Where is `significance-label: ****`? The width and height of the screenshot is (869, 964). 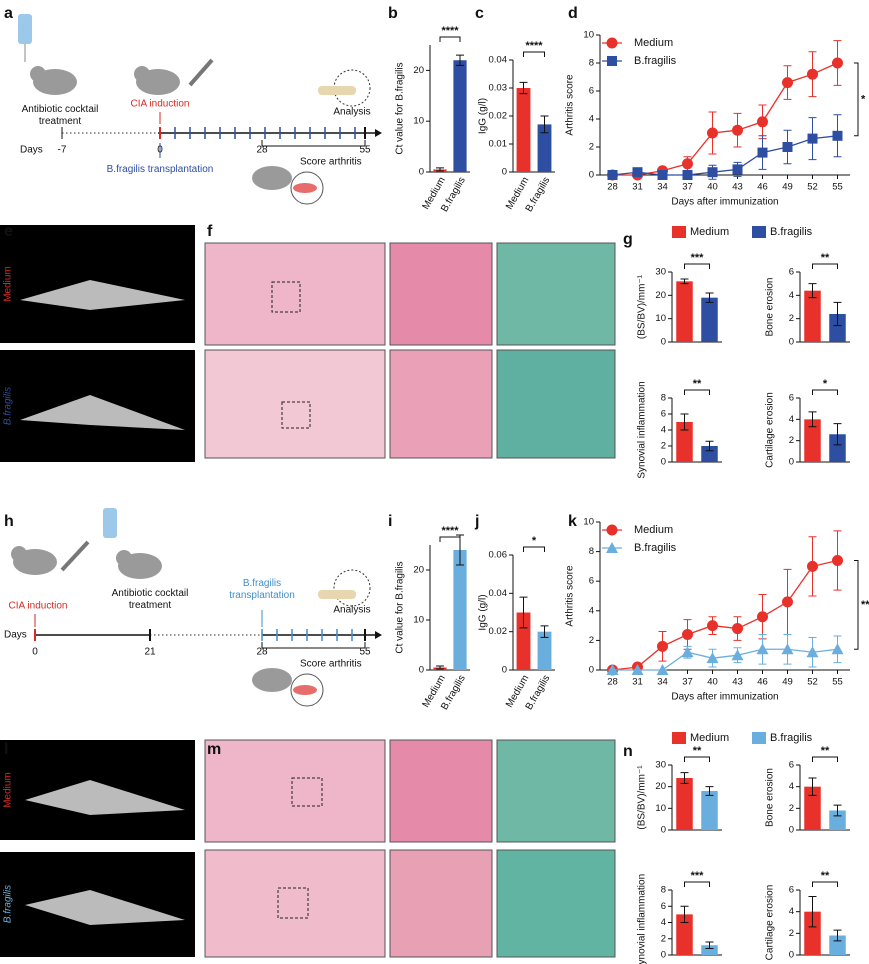
significance-label: **** is located at coordinates (534, 46).